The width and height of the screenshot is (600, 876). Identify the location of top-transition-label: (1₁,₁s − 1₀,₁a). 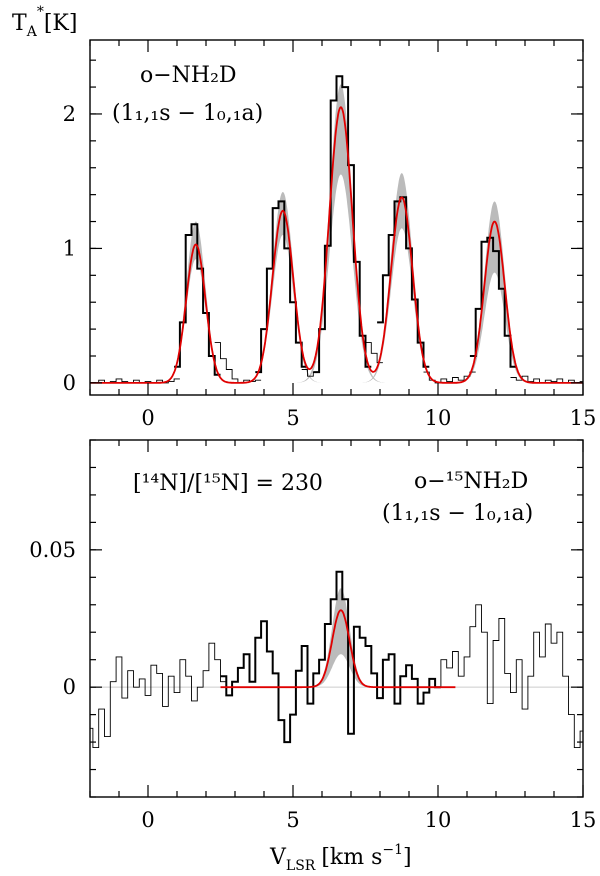
(187, 113).